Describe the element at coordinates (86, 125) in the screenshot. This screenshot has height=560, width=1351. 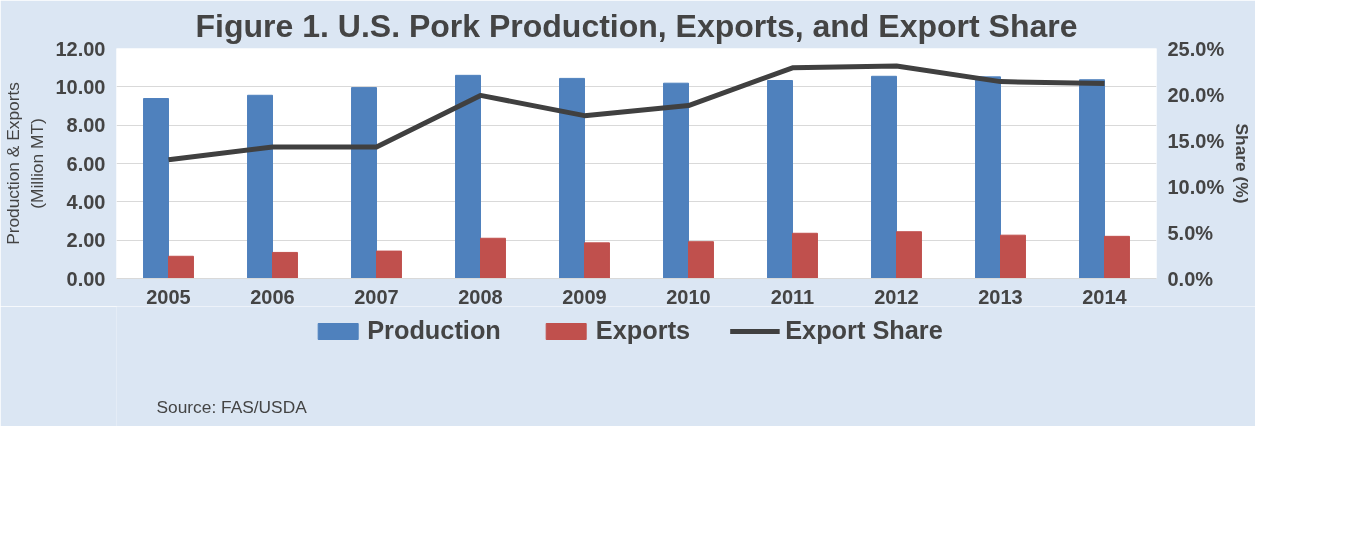
I see `y-tick-label: 8.00` at that location.